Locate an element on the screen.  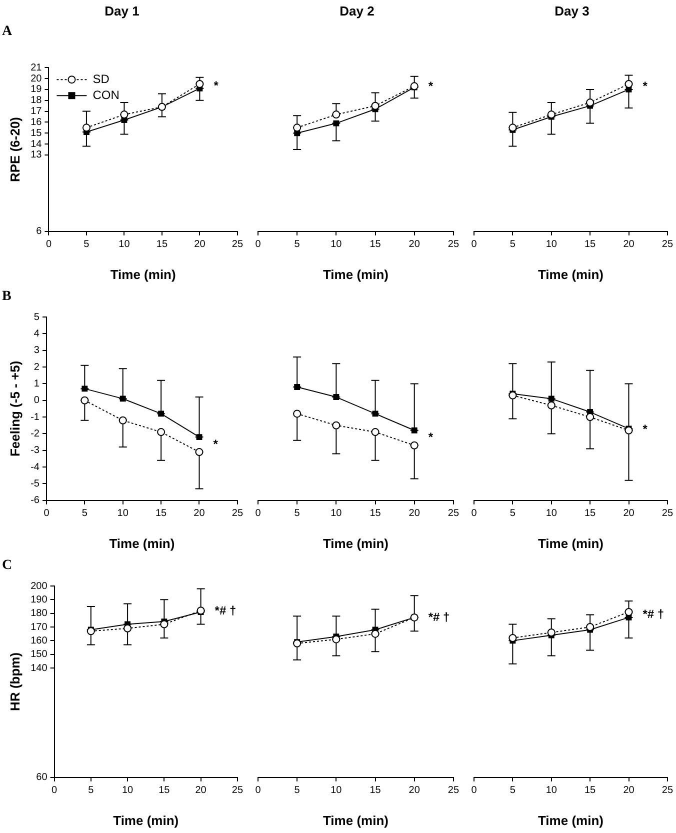
y-tick-label: 17 is located at coordinates (36, 112).